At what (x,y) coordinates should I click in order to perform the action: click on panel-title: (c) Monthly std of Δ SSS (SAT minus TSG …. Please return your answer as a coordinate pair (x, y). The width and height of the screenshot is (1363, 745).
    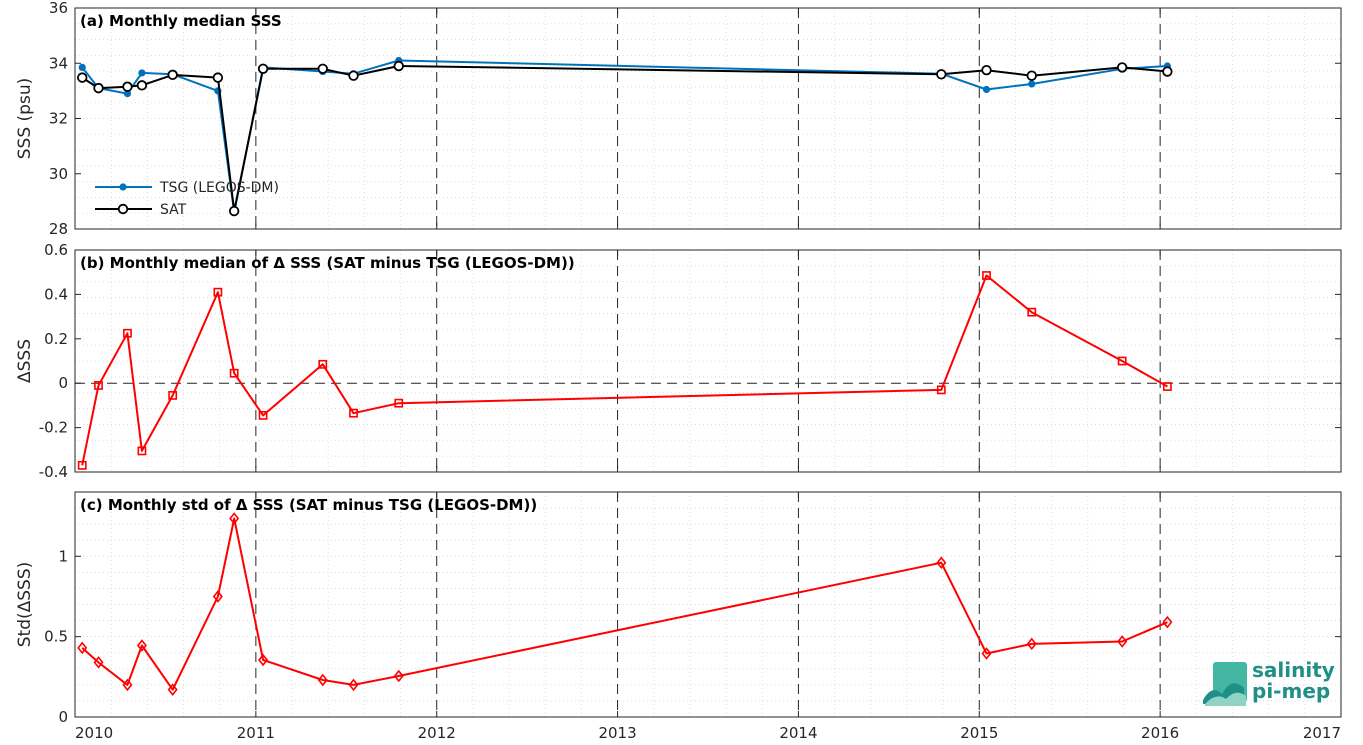
    Looking at the image, I should click on (308, 505).